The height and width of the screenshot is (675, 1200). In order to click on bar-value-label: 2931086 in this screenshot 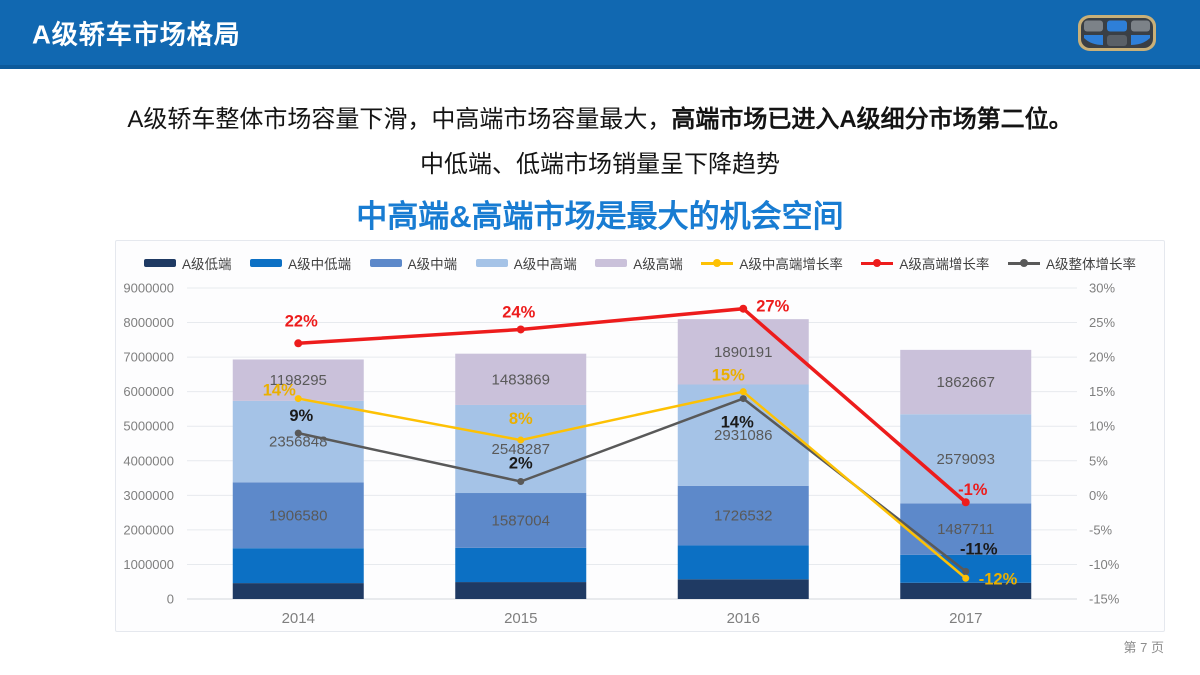, I will do `click(743, 435)`.